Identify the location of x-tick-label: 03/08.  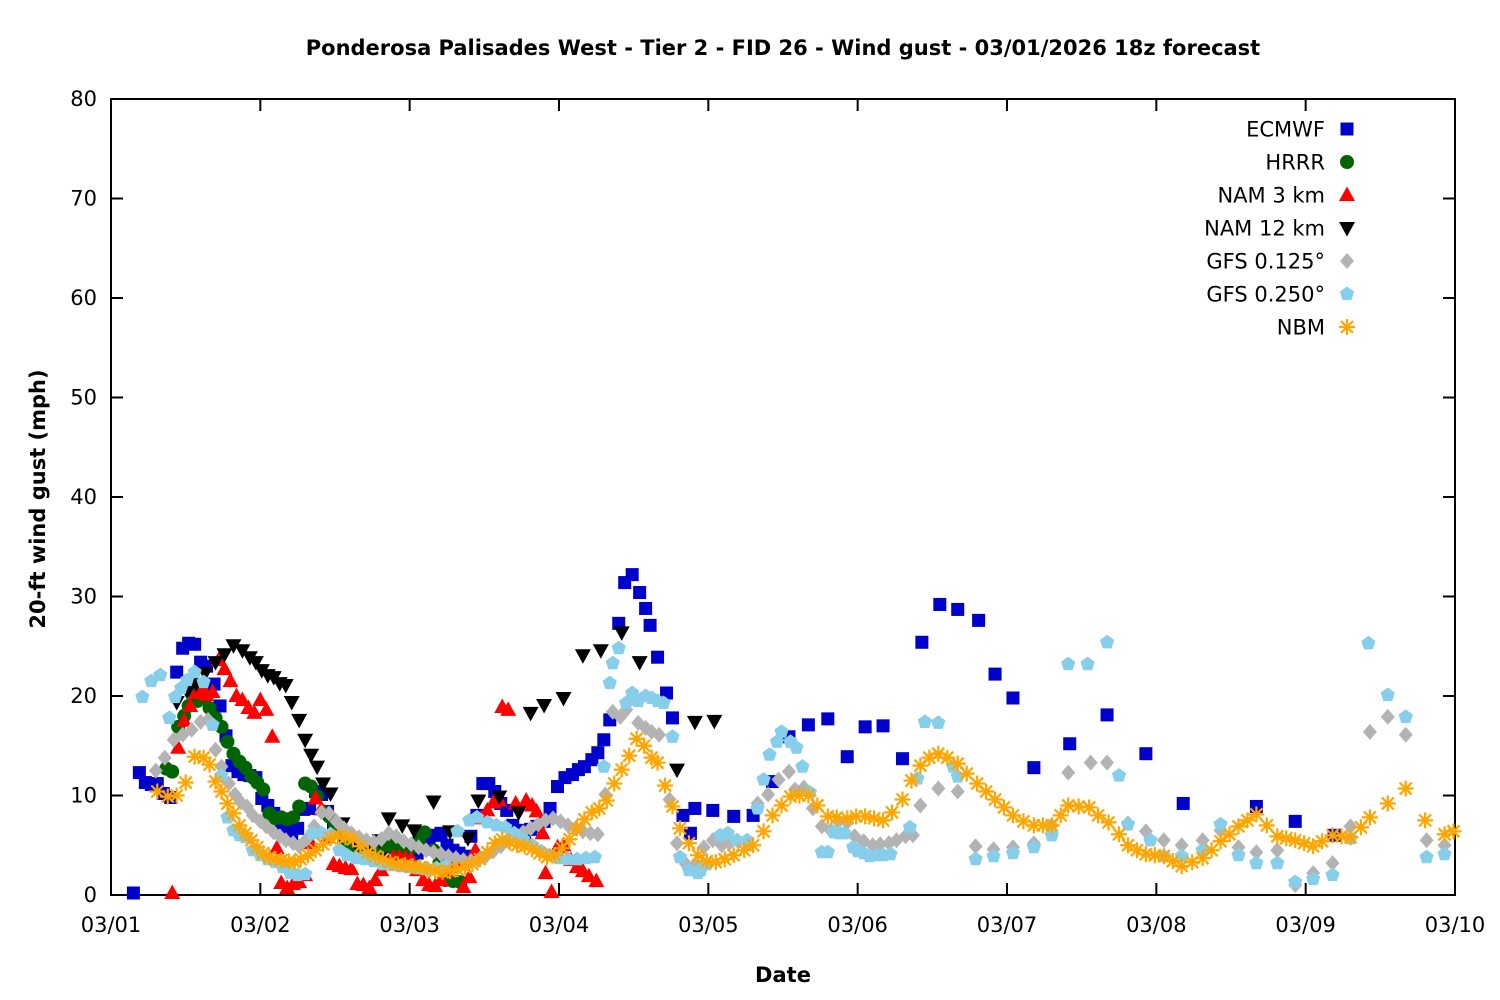
(1156, 925).